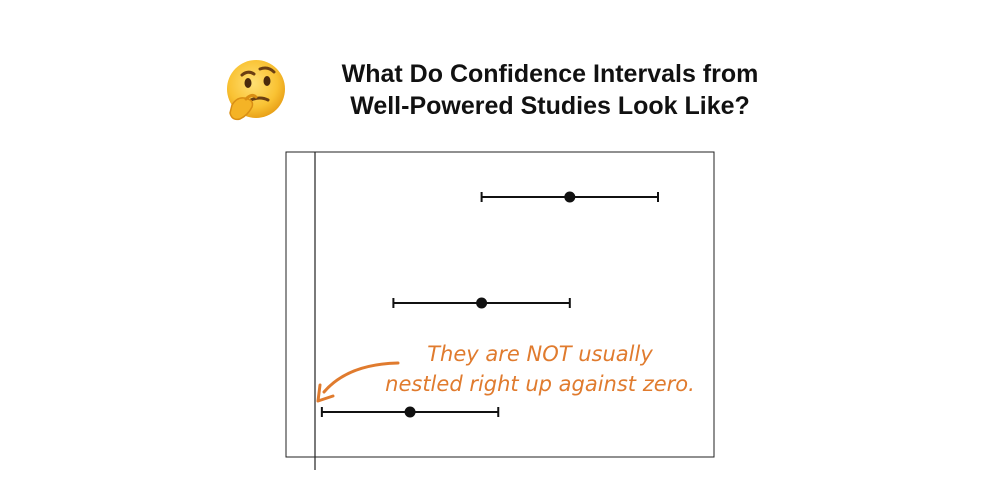 This screenshot has height=500, width=1000. Describe the element at coordinates (540, 354) in the screenshot. I see `annotation-line-1: They are NOT usually` at that location.